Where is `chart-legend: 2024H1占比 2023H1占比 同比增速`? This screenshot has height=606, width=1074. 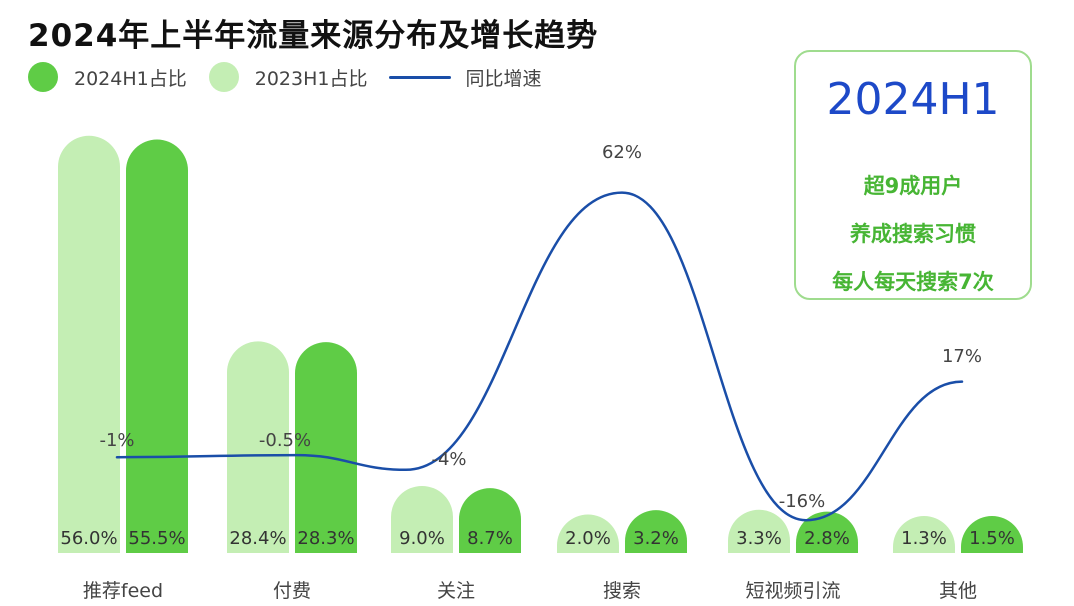
chart-legend: 2024H1占比 2023H1占比 同比增速 is located at coordinates (295, 77).